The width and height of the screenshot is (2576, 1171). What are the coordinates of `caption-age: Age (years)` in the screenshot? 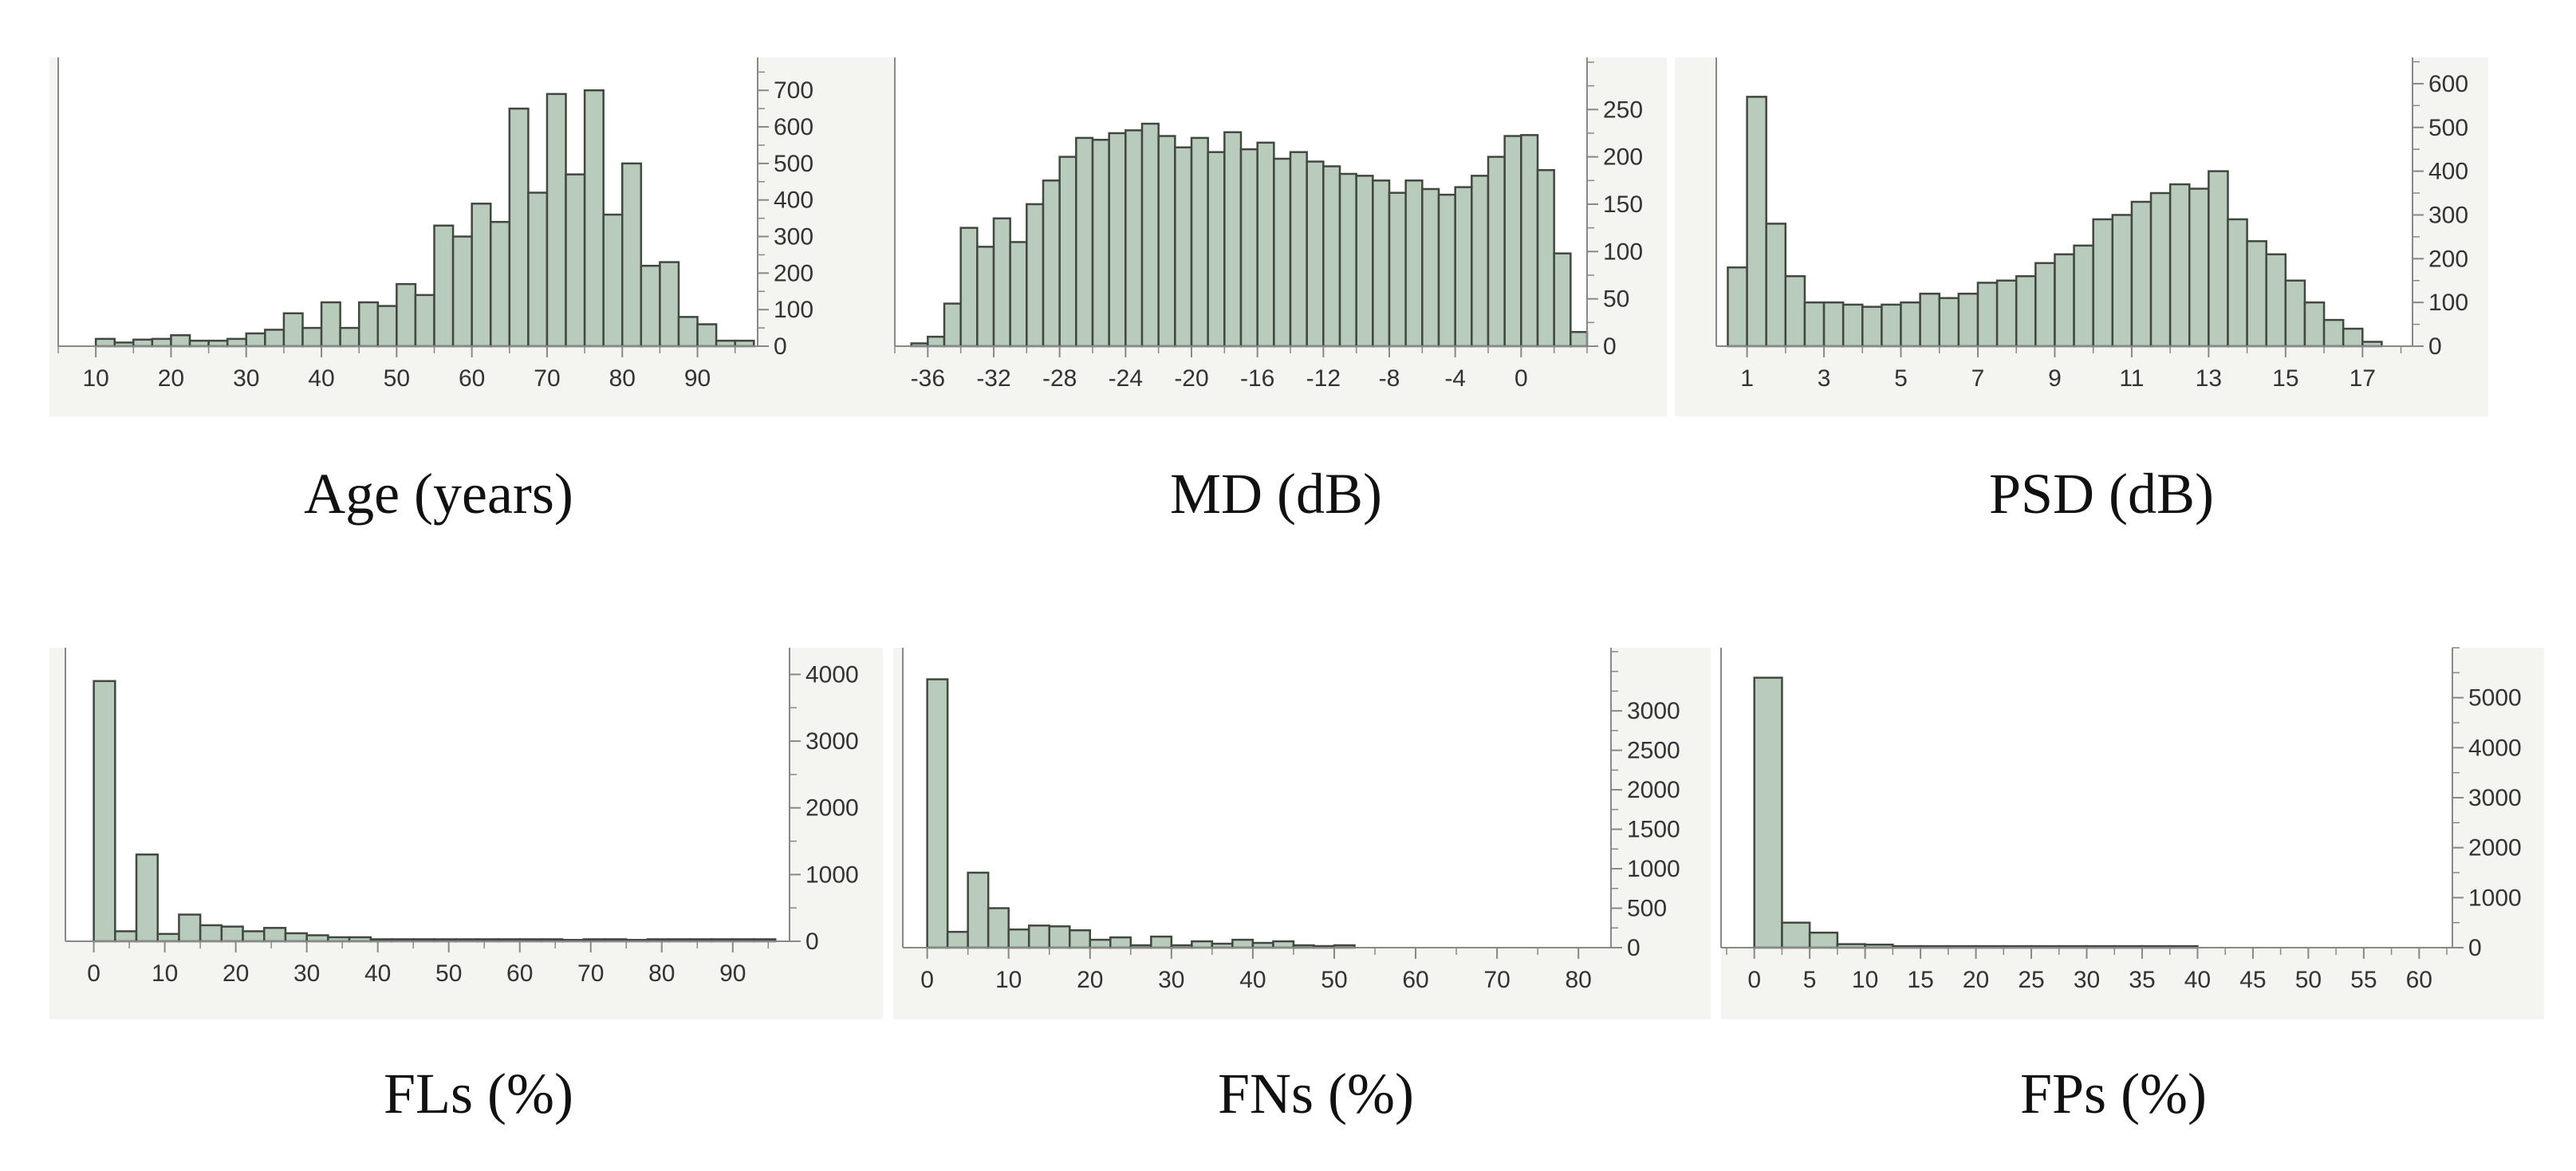 It's located at (438, 494).